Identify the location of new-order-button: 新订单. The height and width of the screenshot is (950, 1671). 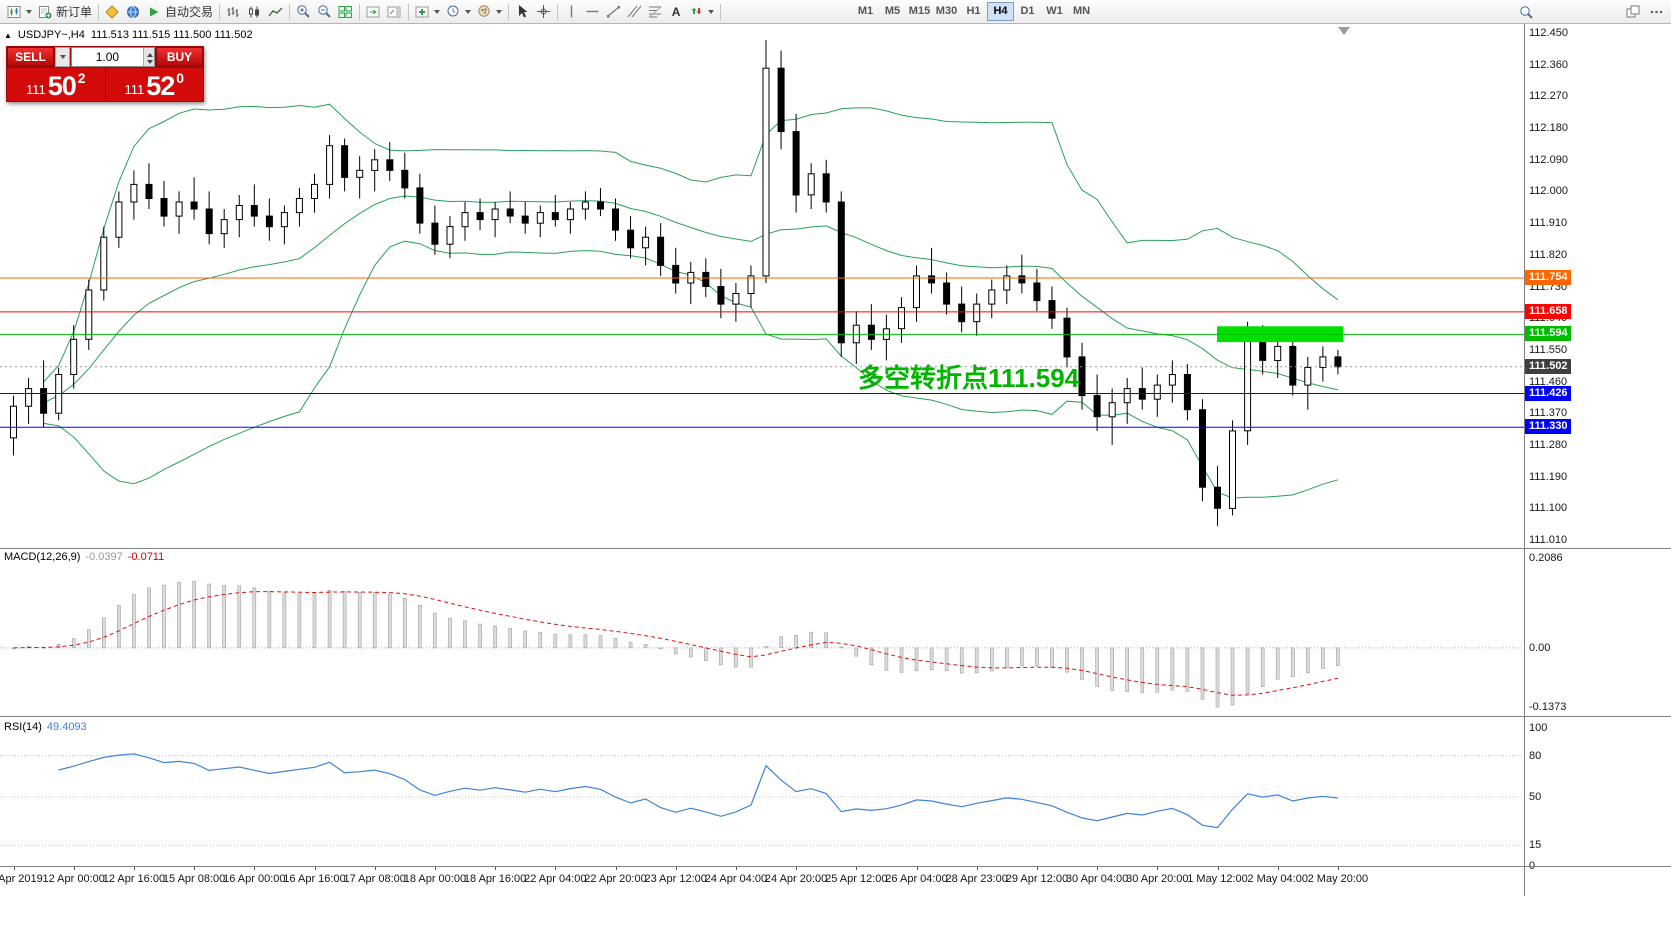
(65, 12).